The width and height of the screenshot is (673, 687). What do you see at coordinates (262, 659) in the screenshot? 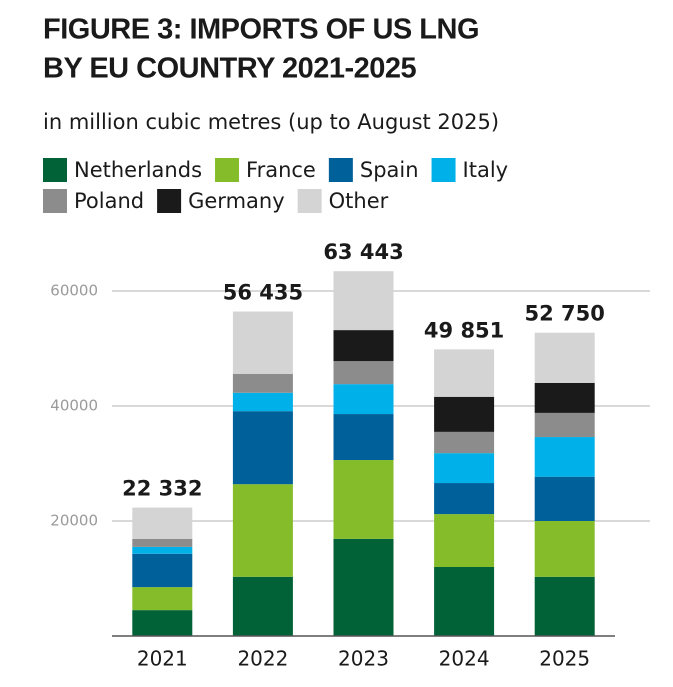
I see `x-tick-label: 2022` at bounding box center [262, 659].